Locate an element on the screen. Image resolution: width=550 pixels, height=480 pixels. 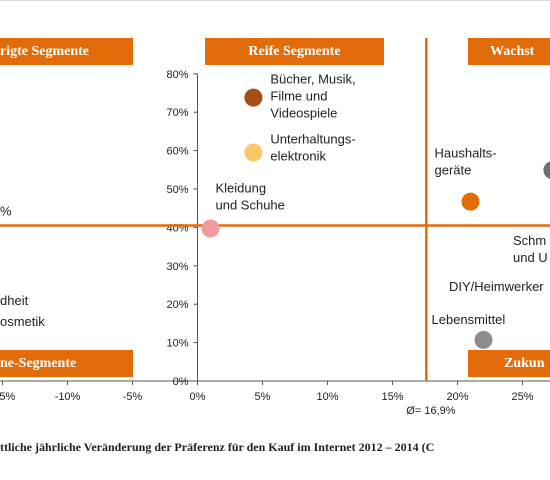
data-point-label: Bücher, Musik, is located at coordinates (312, 79).